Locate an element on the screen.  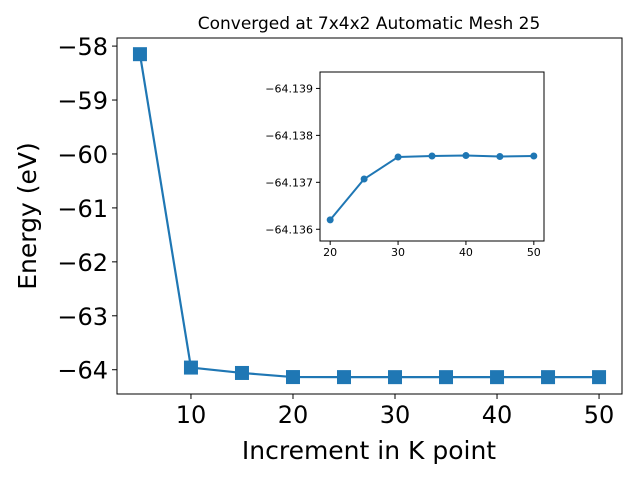
y-tick-label: −64.138 is located at coordinates (289, 135).